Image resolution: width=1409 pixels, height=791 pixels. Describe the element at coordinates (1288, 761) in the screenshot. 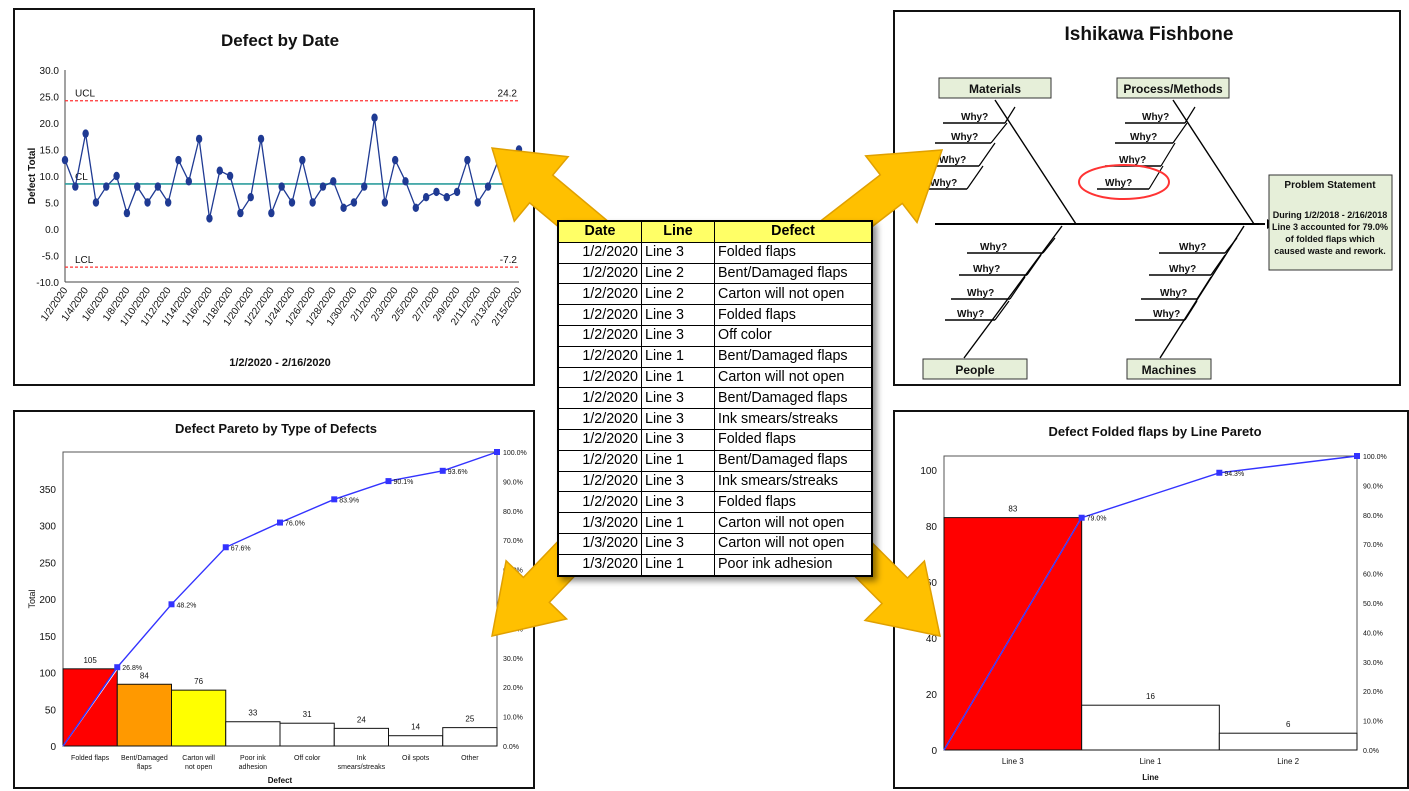

I see `x-category-label: Line 2` at that location.